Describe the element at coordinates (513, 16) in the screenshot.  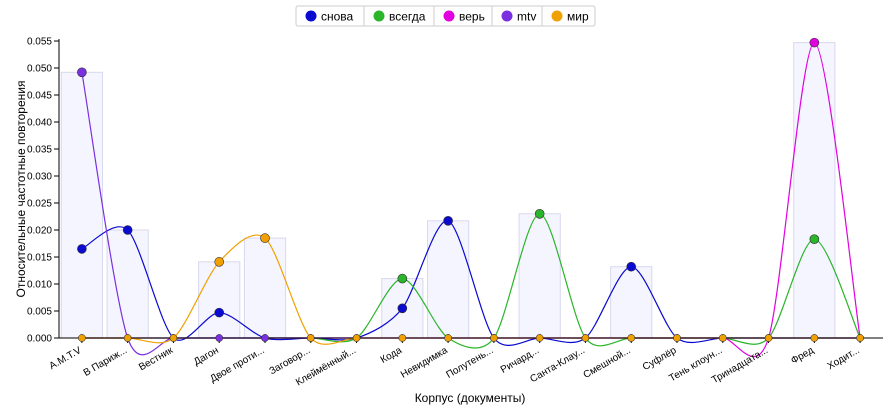
I see `legend-item-mtv: mtv` at that location.